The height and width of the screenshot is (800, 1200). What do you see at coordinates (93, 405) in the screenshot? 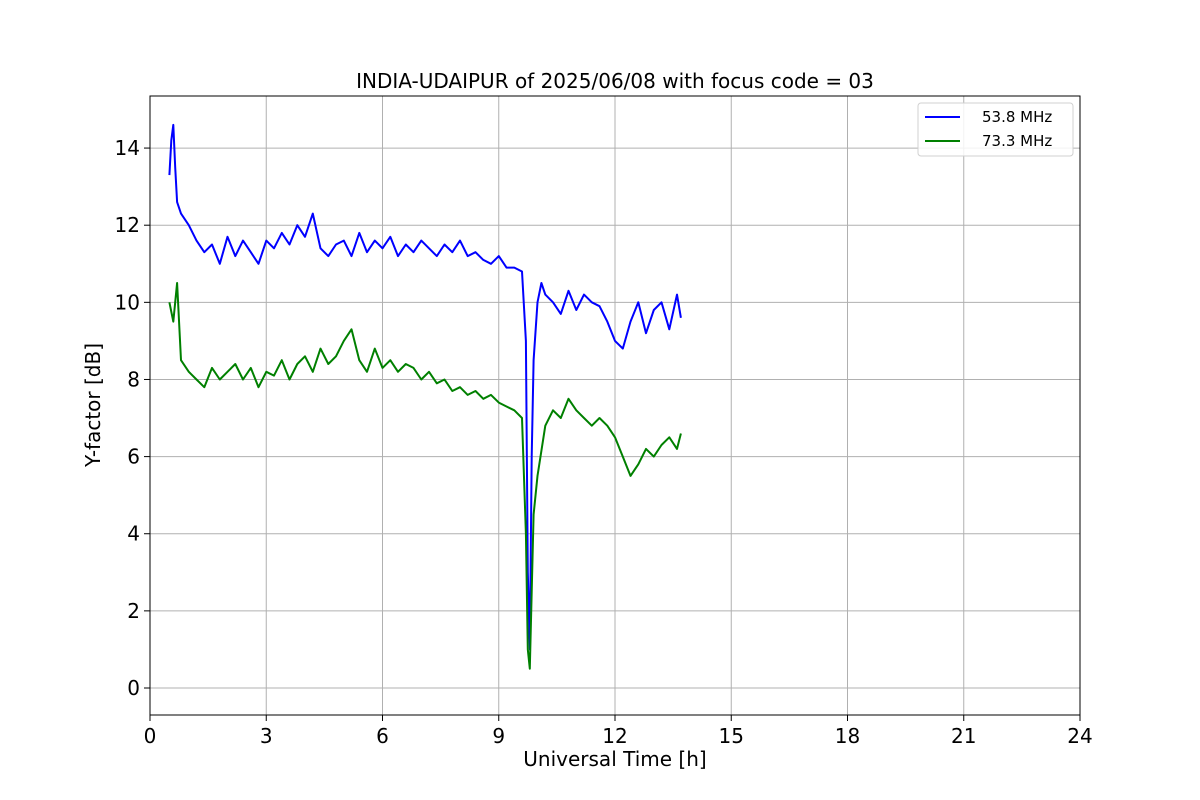
I see `y-axis-label: Y-factor [dB]` at bounding box center [93, 405].